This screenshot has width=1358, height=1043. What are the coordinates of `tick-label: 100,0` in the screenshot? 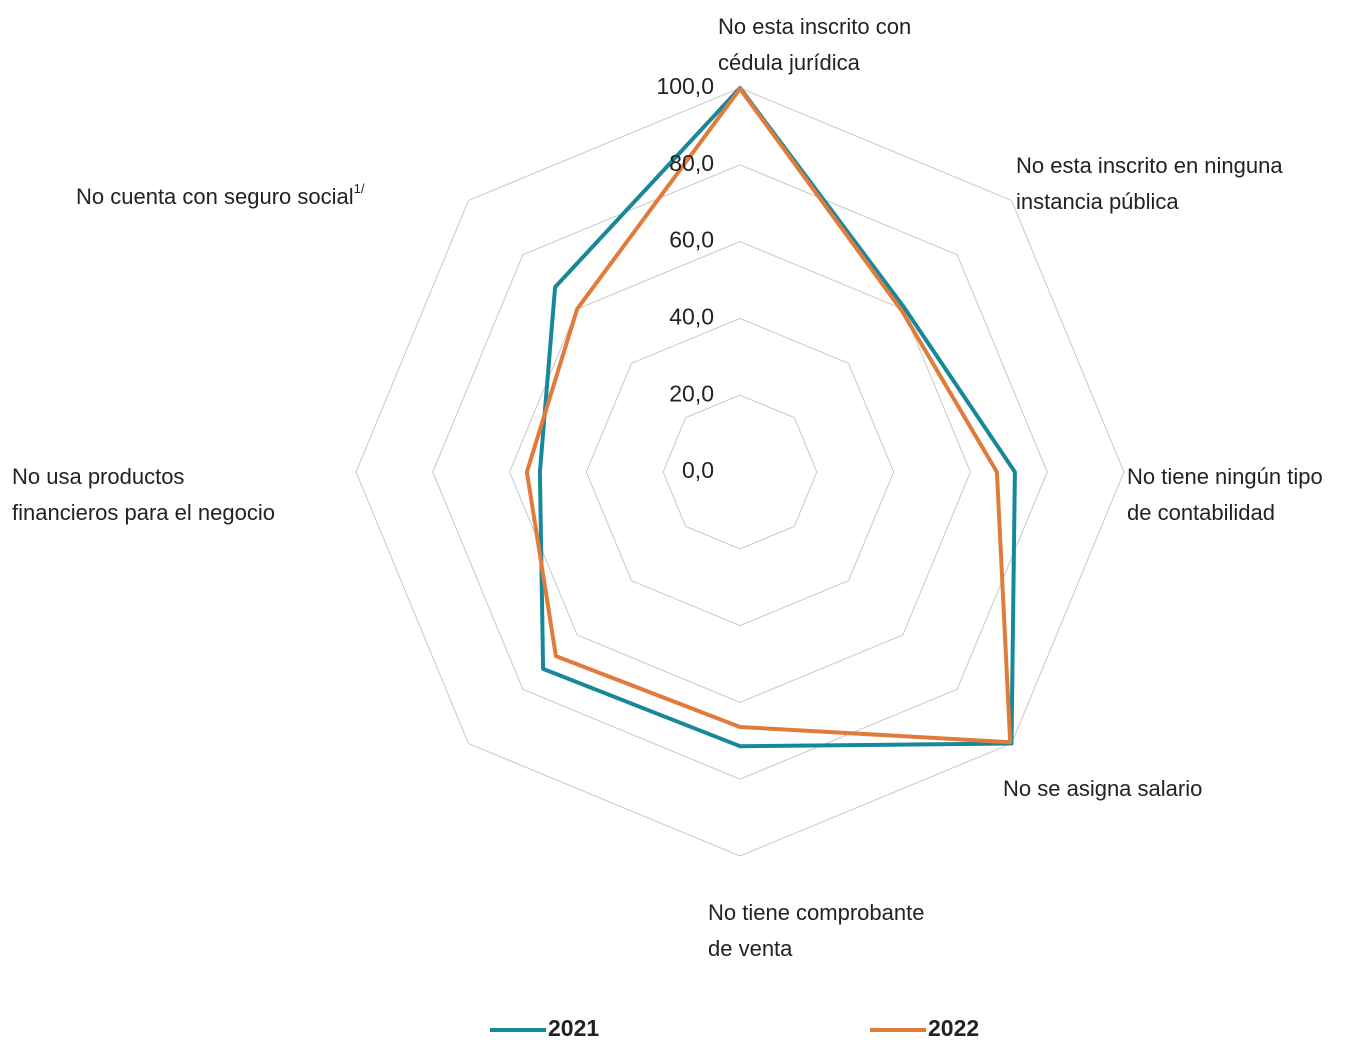 It's located at (685, 86).